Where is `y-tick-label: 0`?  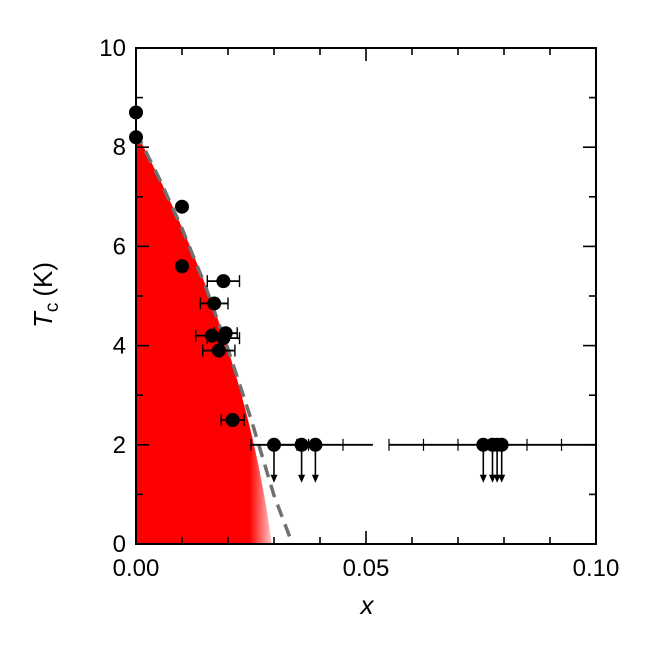 y-tick-label: 0 is located at coordinates (119, 544).